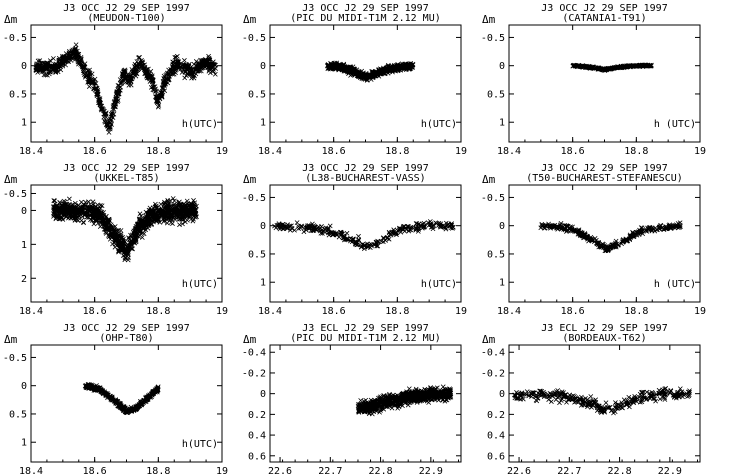 The image size is (729, 476). I want to click on x-tick-label: 22.9, so click(431, 471).